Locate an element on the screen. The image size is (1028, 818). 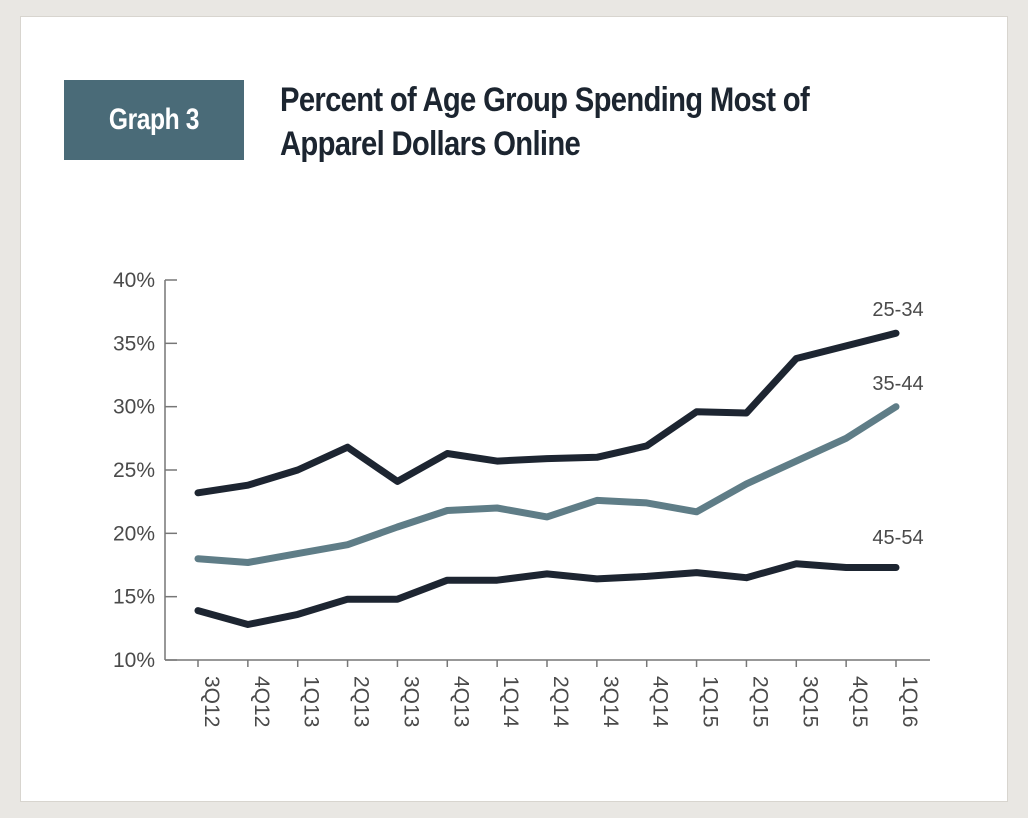
series-label-45-54: 45-54 is located at coordinates (897, 538).